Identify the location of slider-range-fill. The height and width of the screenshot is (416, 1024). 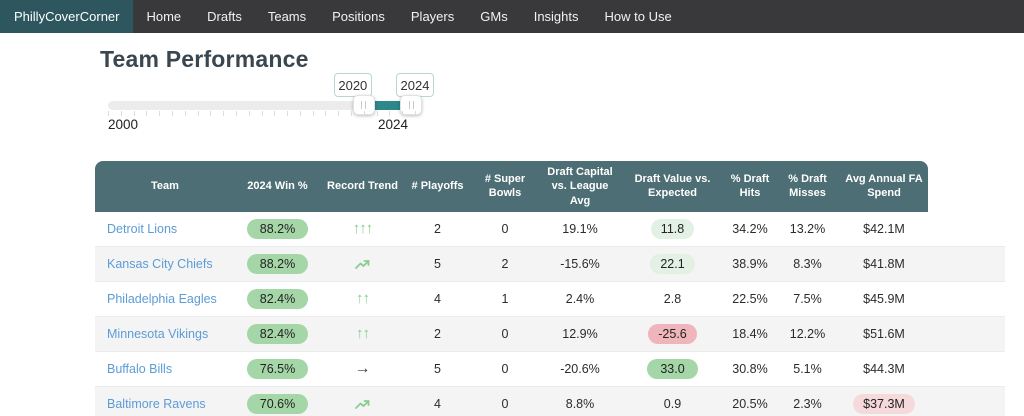
(389, 105).